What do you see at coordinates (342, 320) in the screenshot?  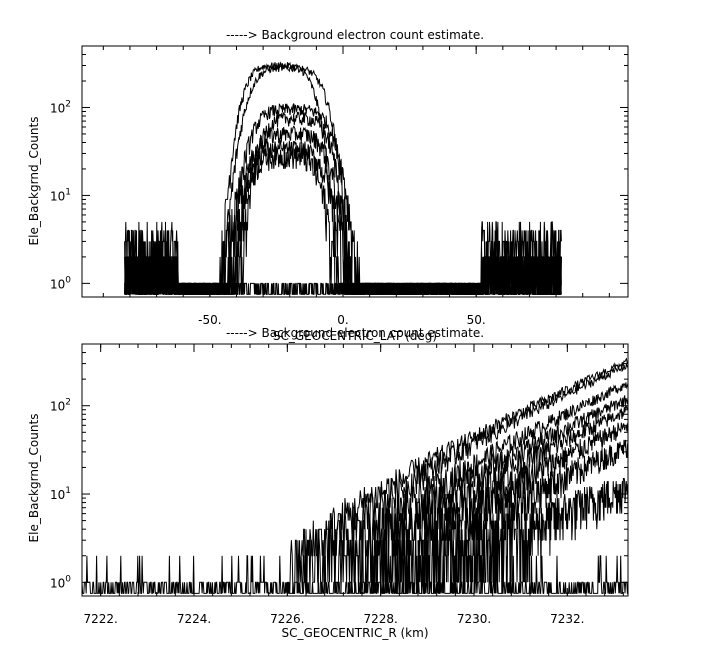 I see `top-x-tick-label: 0.` at bounding box center [342, 320].